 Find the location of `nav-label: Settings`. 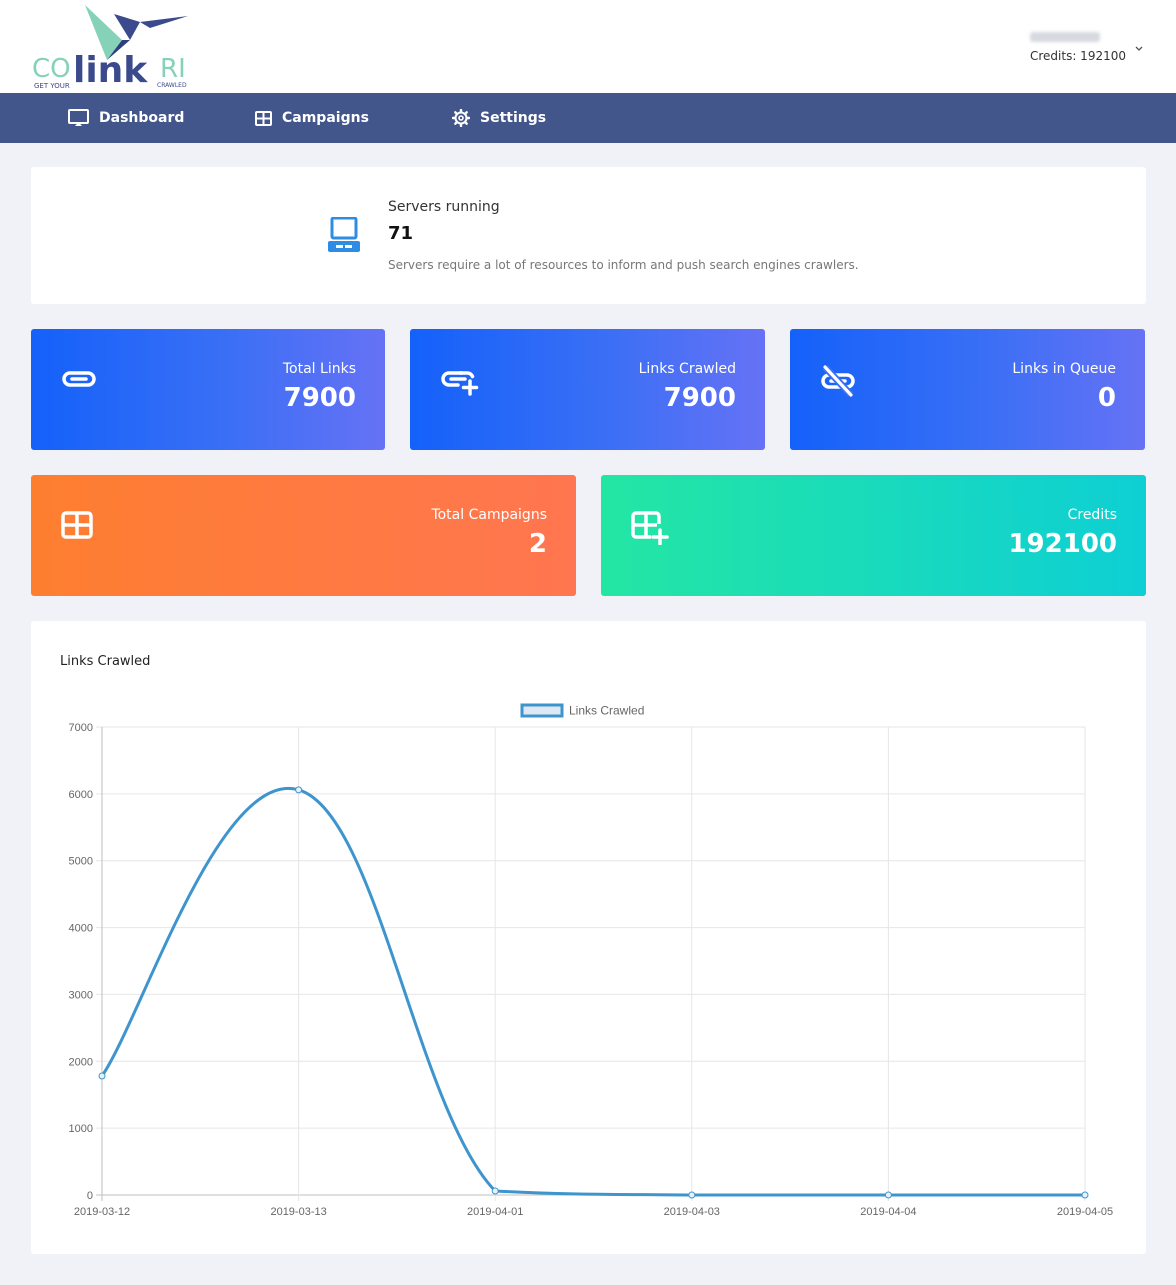

nav-label: Settings is located at coordinates (513, 118).